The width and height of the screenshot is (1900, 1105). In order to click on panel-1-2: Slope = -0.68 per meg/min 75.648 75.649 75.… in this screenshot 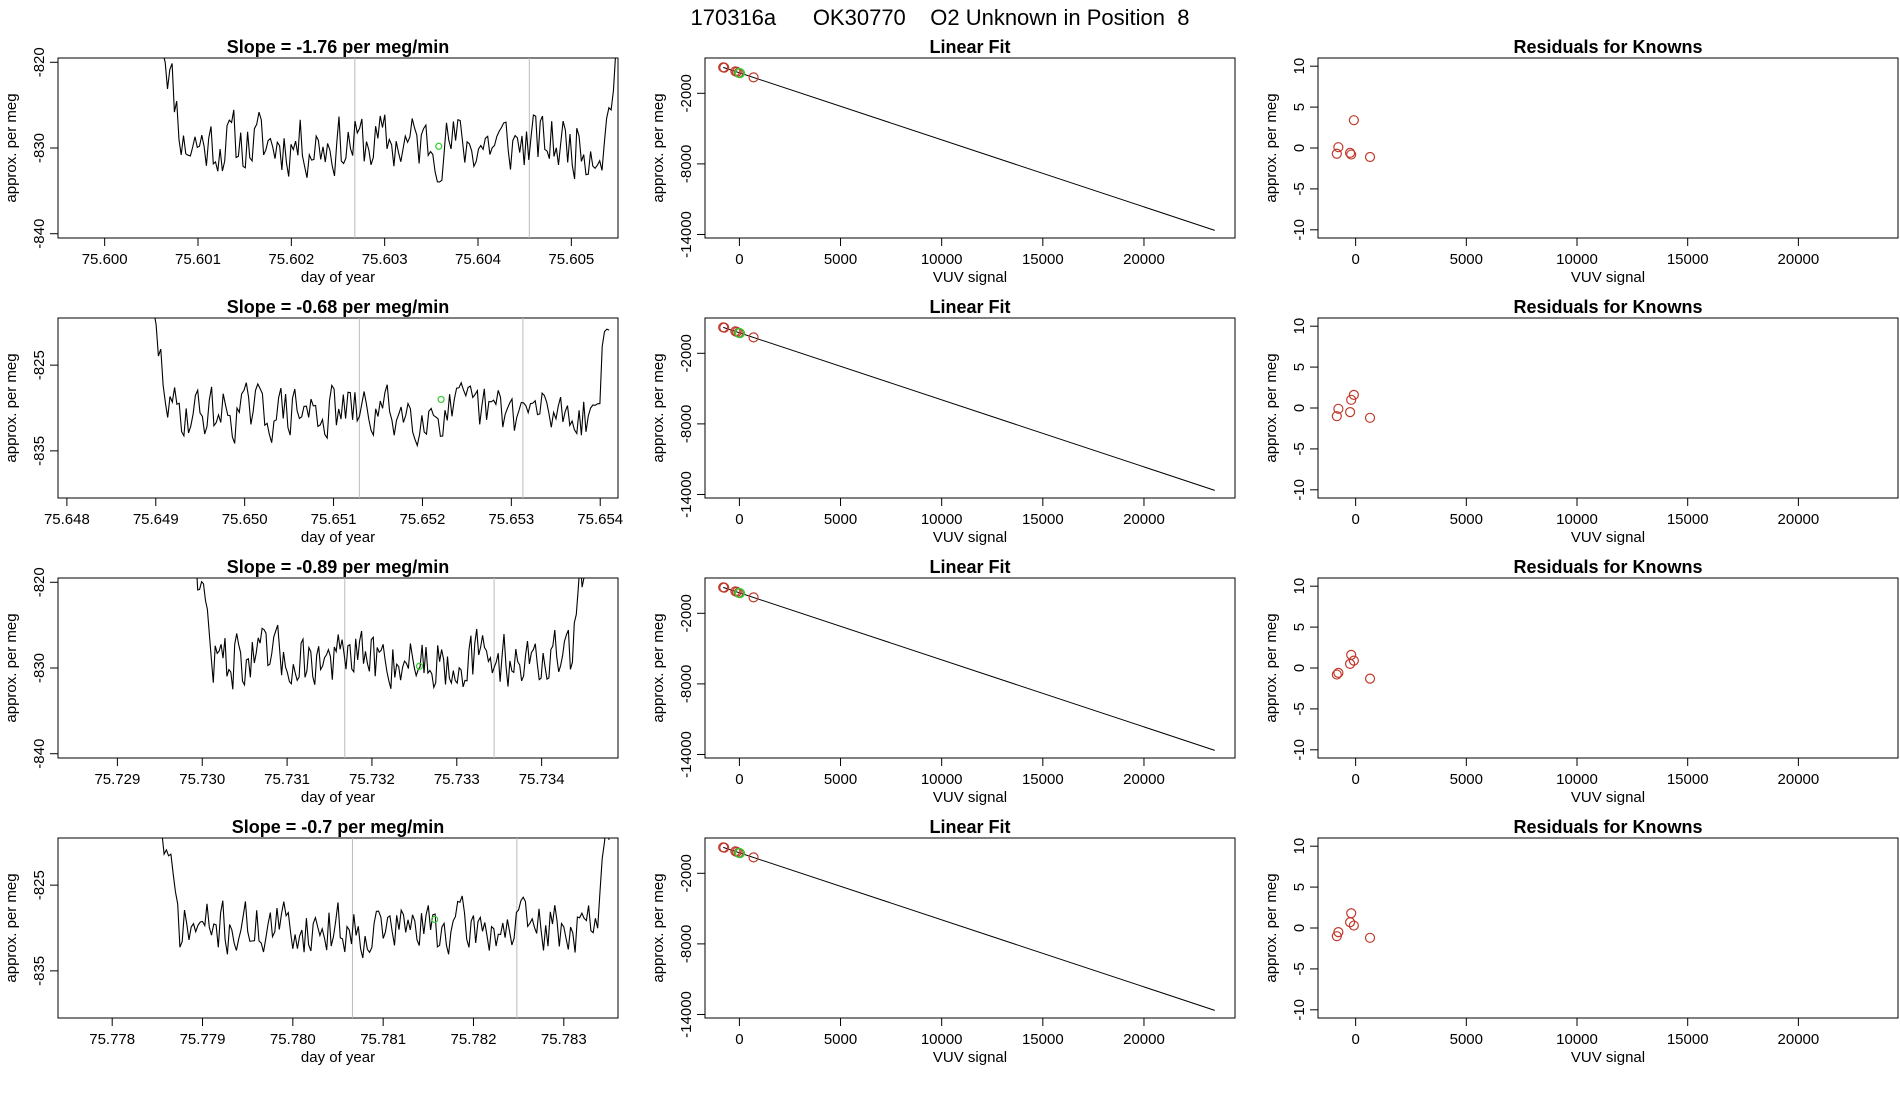, I will do `click(313, 421)`.